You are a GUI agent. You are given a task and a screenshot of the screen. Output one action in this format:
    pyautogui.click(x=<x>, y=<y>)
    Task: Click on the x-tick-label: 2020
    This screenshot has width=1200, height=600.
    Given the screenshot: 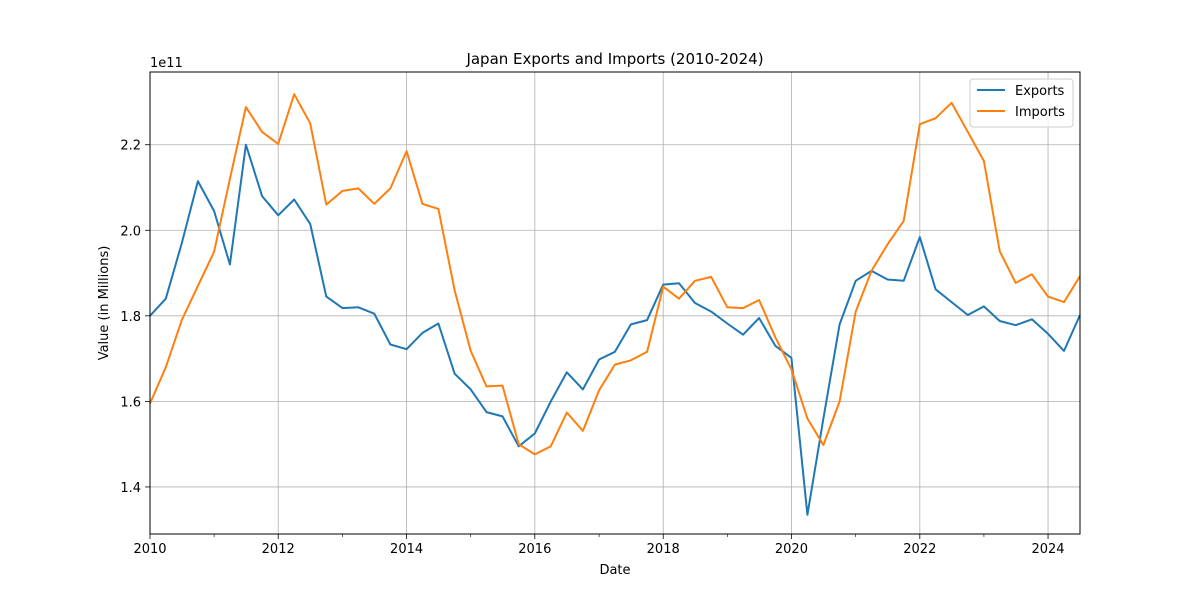 What is the action you would take?
    pyautogui.click(x=791, y=549)
    